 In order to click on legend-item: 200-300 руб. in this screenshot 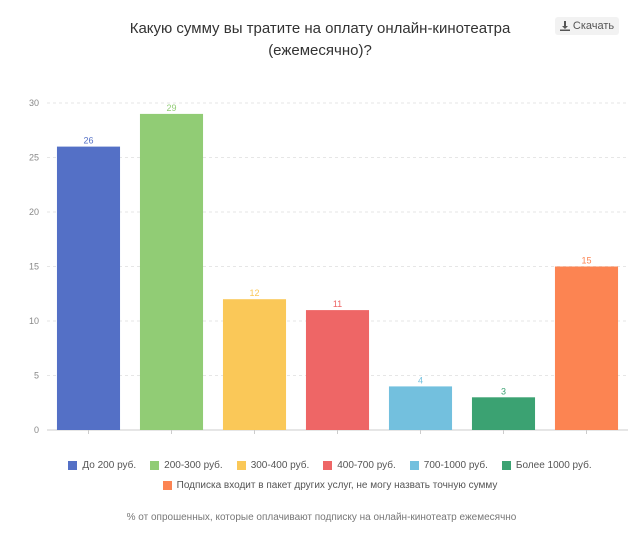, I will do `click(186, 465)`.